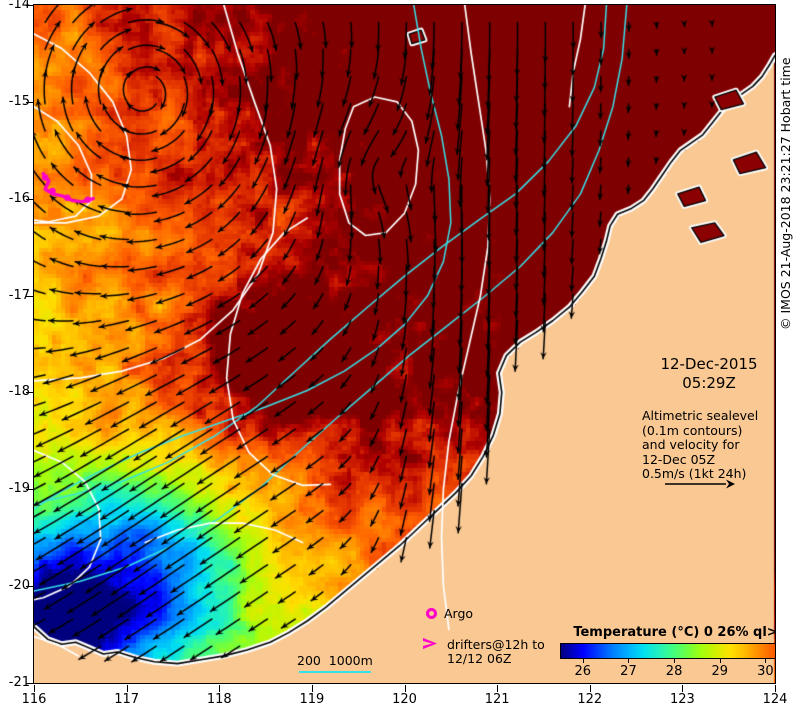 The image size is (800, 710). I want to click on drifter-legend-label: drifters@12h to 12/12 06Z, so click(496, 651).